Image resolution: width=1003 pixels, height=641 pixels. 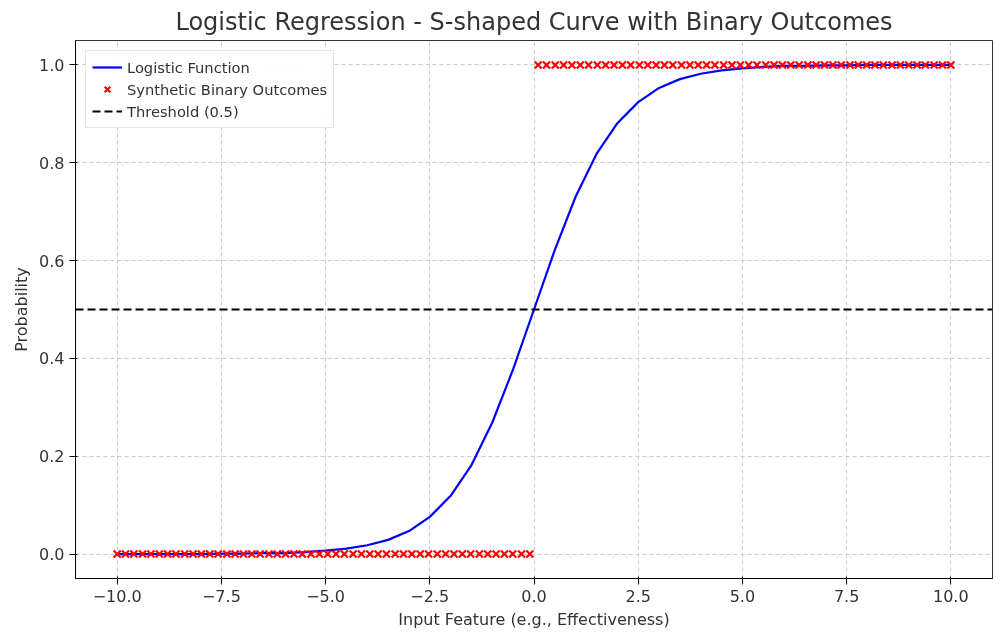 What do you see at coordinates (52, 65) in the screenshot?
I see `y-tick-label: 1.0` at bounding box center [52, 65].